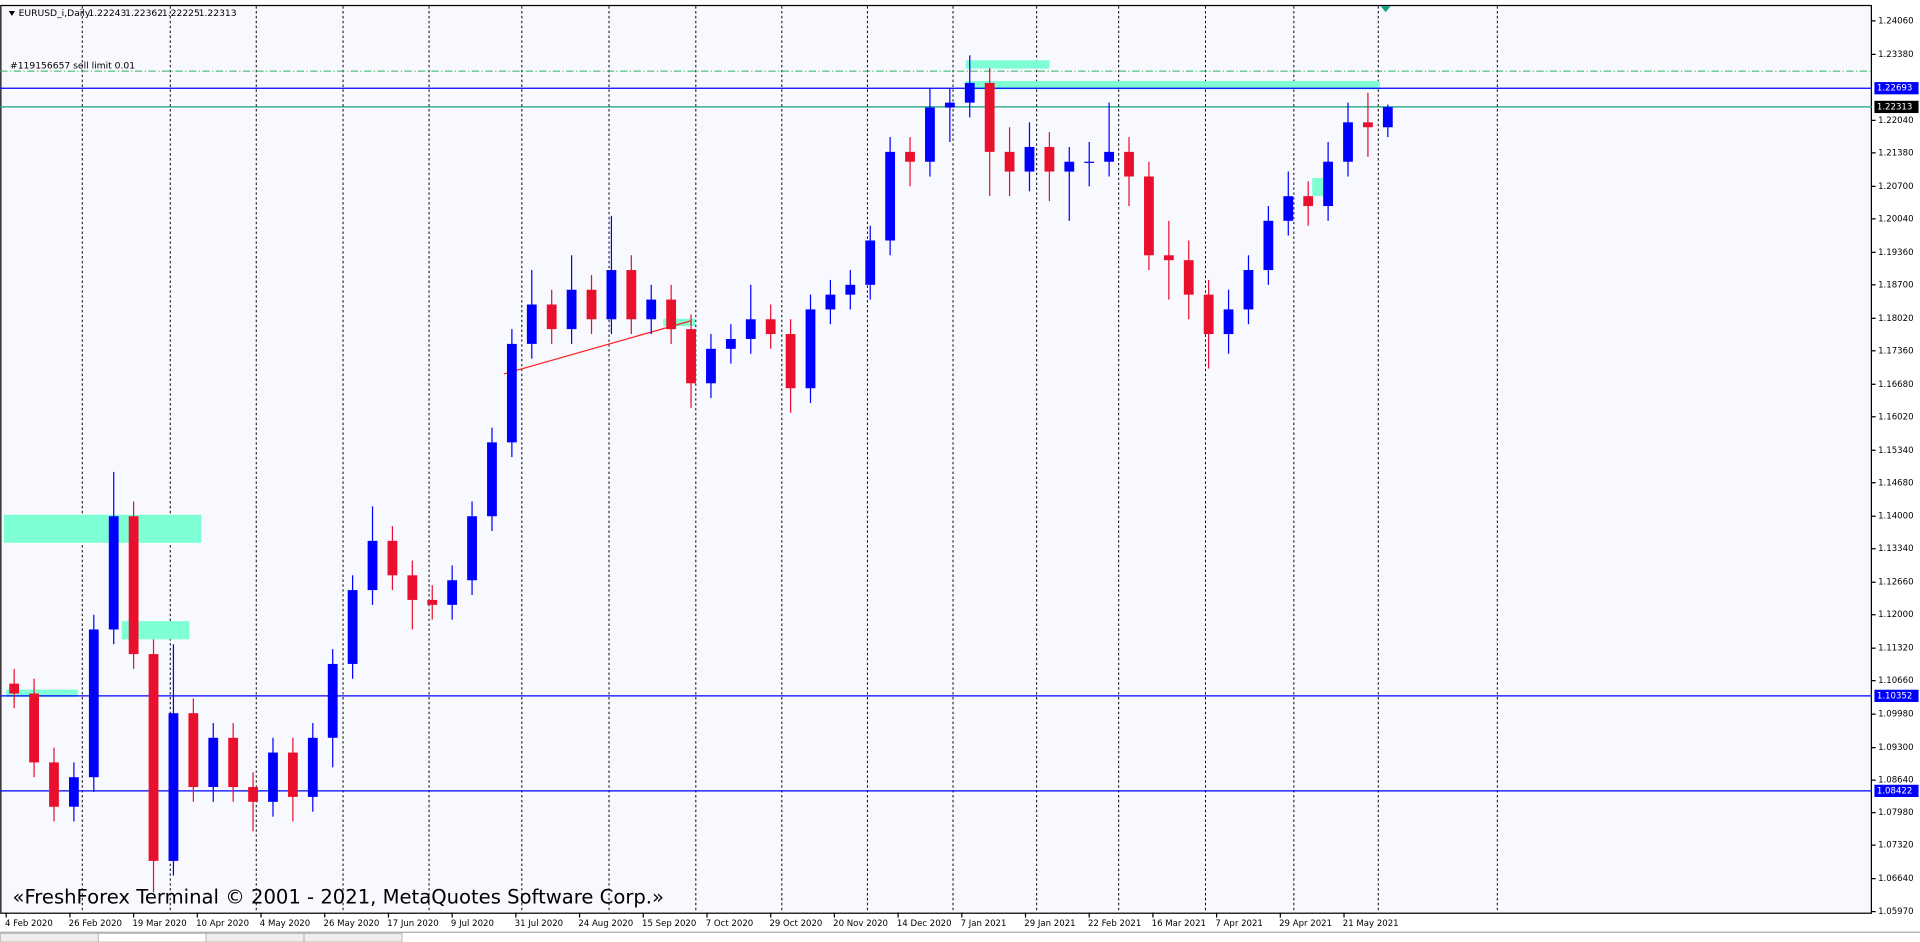 The image size is (1920, 942). I want to click on x-tick-label: 4 May 2020, so click(285, 924).